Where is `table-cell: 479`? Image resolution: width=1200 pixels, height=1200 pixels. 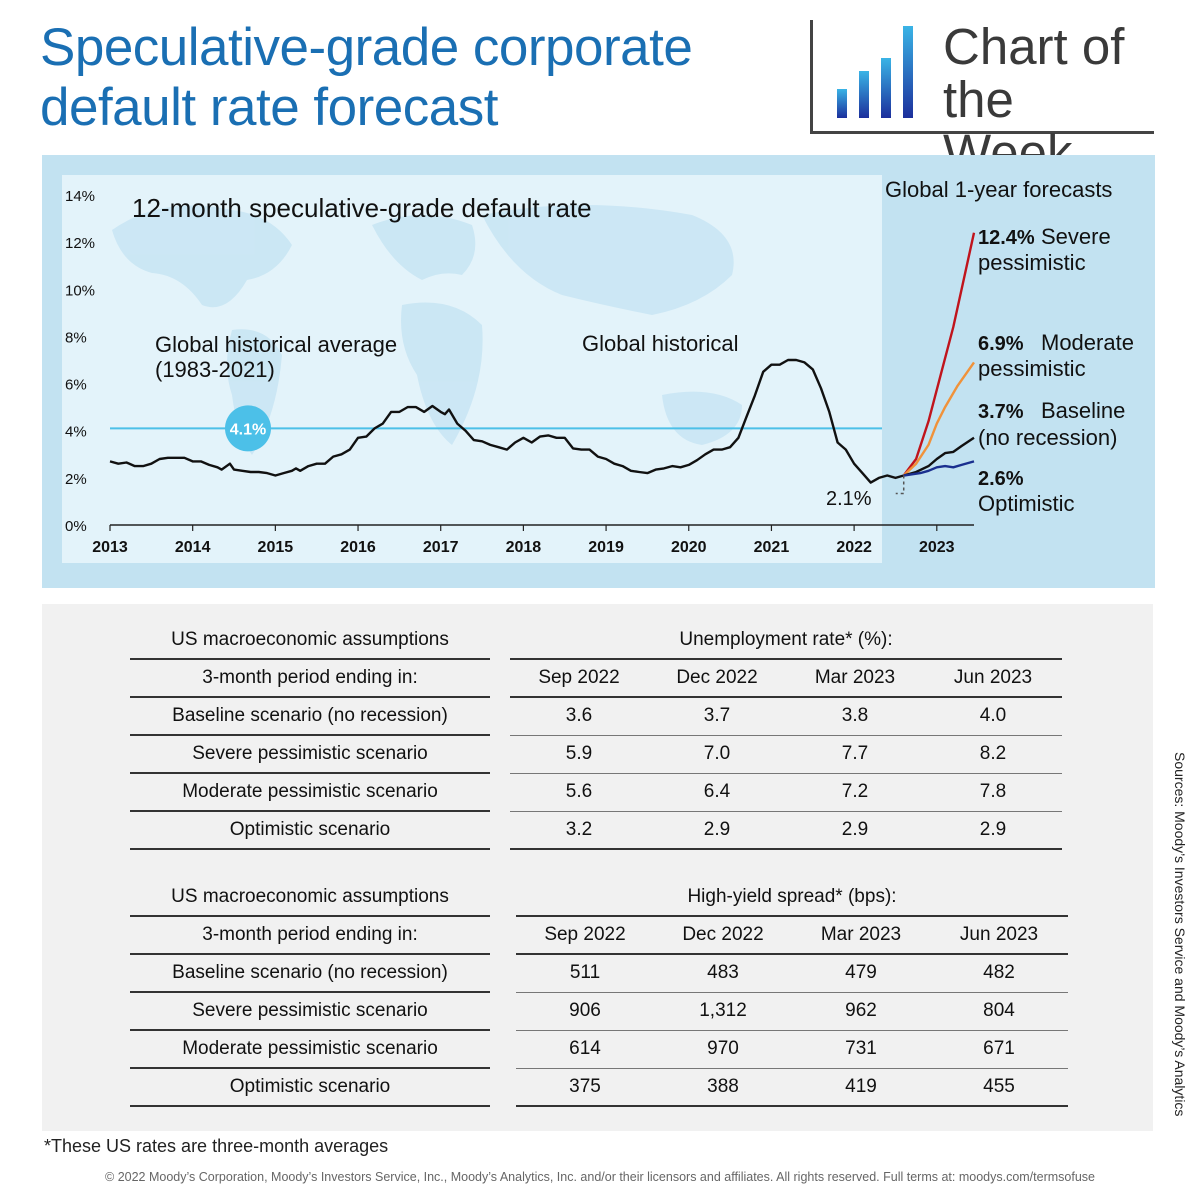
table-cell: 479 is located at coordinates (861, 973).